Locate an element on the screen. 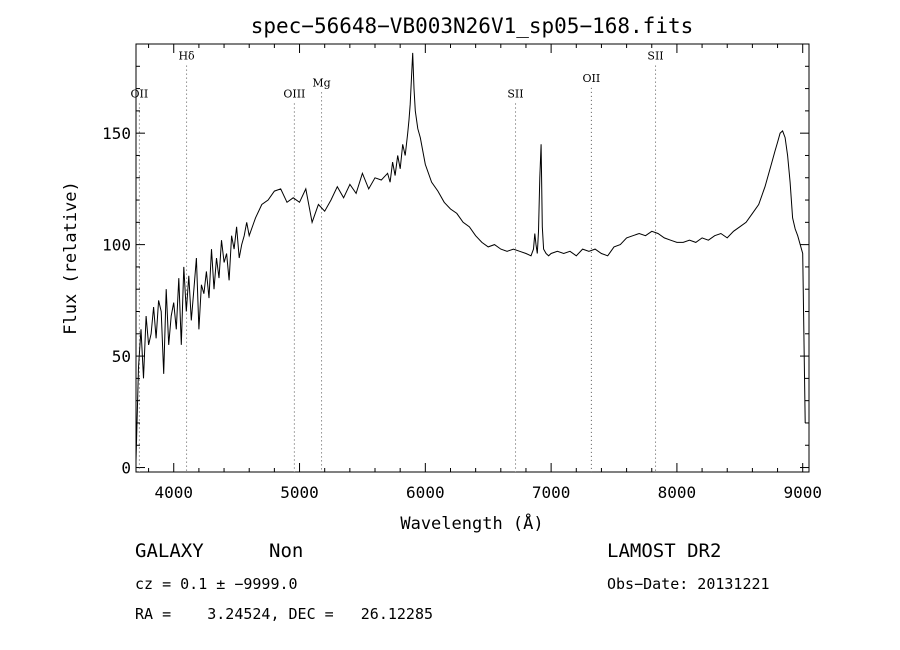 Image resolution: width=900 pixels, height=650 pixels. x-tick-label: 4000 is located at coordinates (173, 492).